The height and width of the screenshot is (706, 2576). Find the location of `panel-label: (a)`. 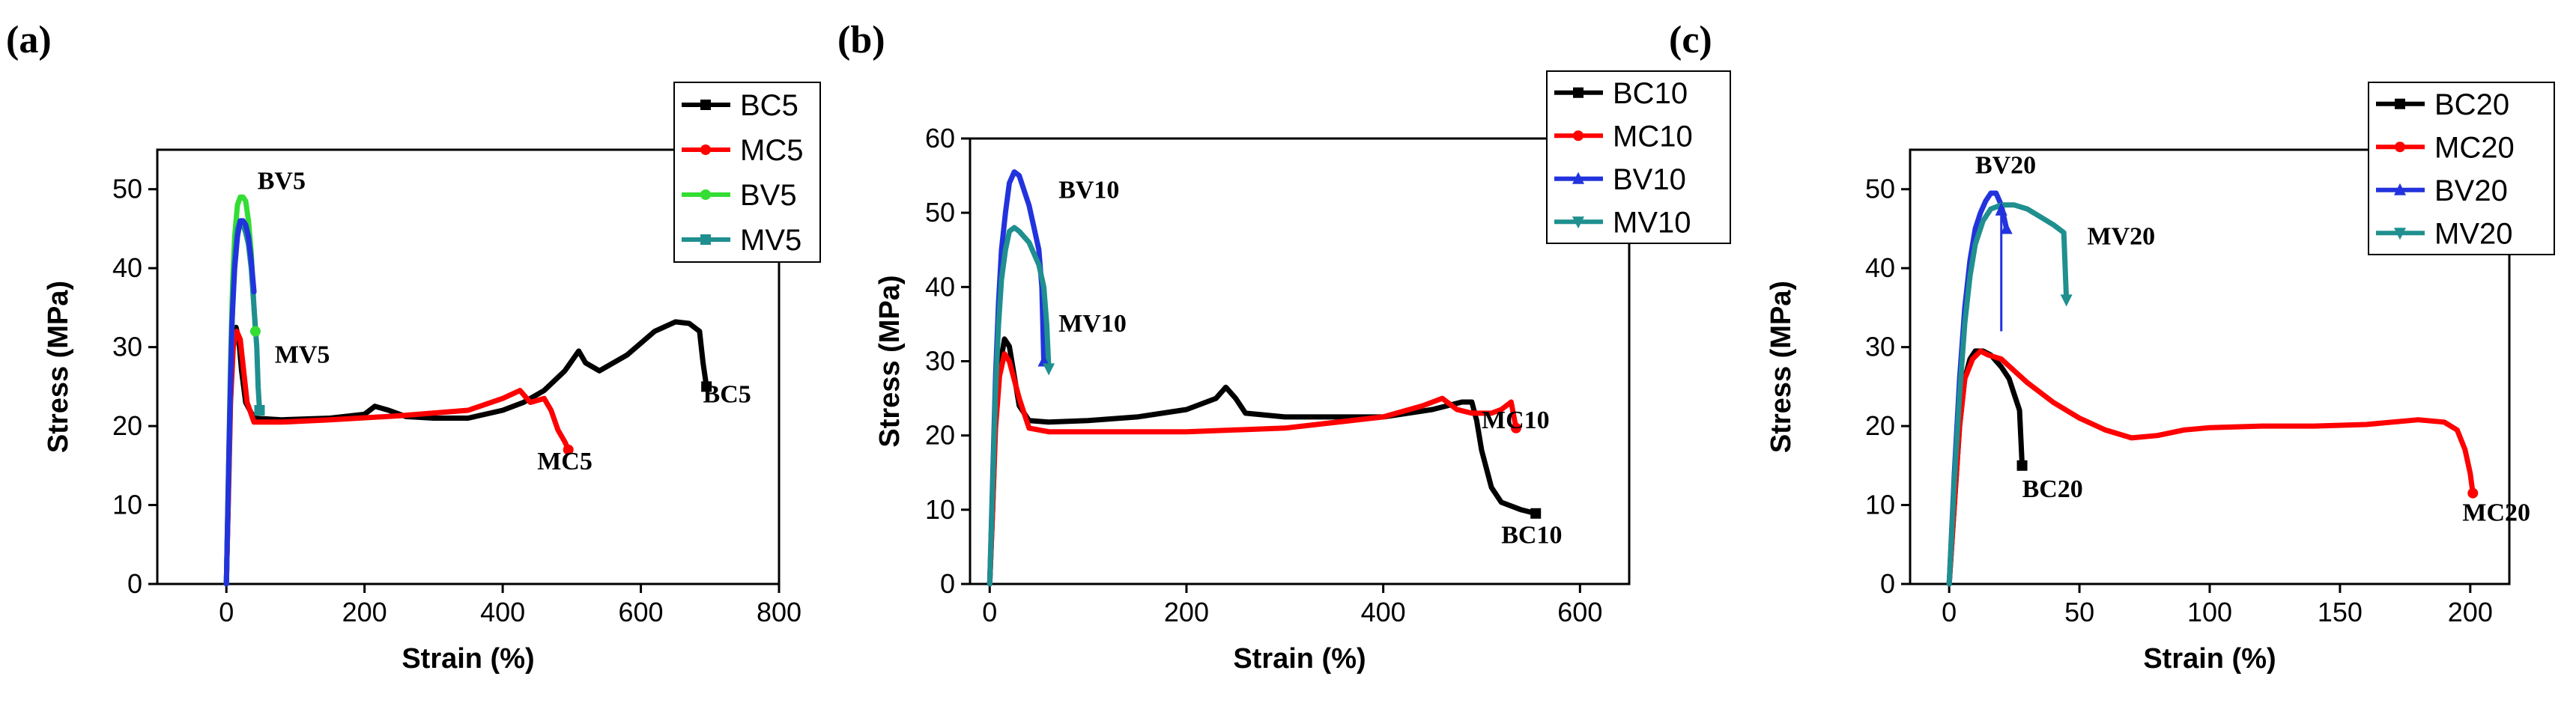

panel-label: (a) is located at coordinates (29, 40).